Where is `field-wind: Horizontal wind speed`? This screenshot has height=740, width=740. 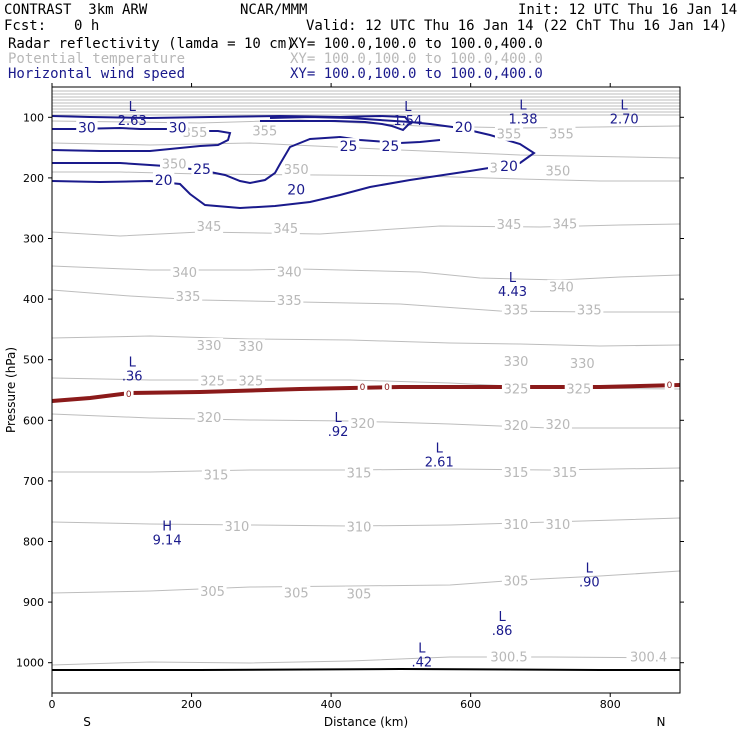 field-wind: Horizontal wind speed is located at coordinates (97, 74).